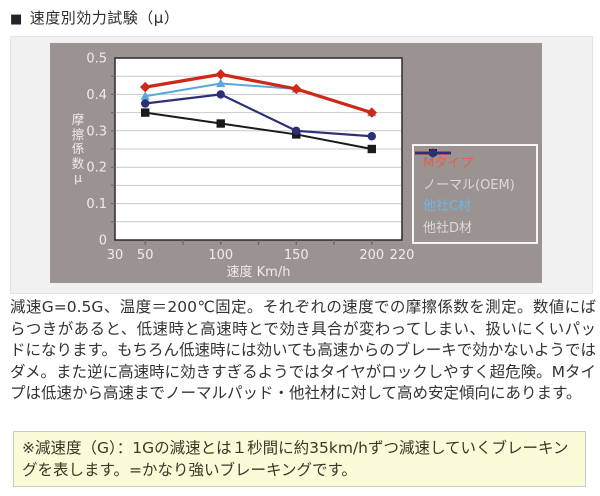 This screenshot has height=496, width=600. I want to click on svg-text: 220, so click(402, 255).